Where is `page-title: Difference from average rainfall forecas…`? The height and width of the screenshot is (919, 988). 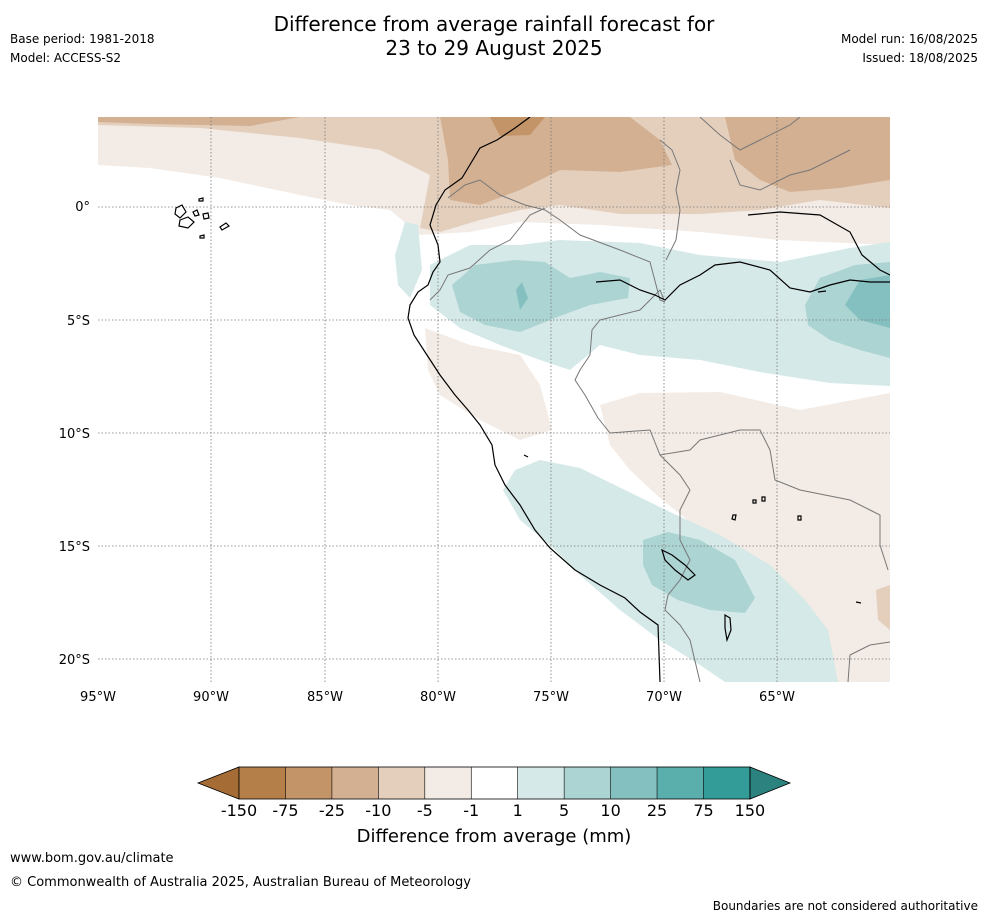 page-title: Difference from average rainfall forecas… is located at coordinates (494, 36).